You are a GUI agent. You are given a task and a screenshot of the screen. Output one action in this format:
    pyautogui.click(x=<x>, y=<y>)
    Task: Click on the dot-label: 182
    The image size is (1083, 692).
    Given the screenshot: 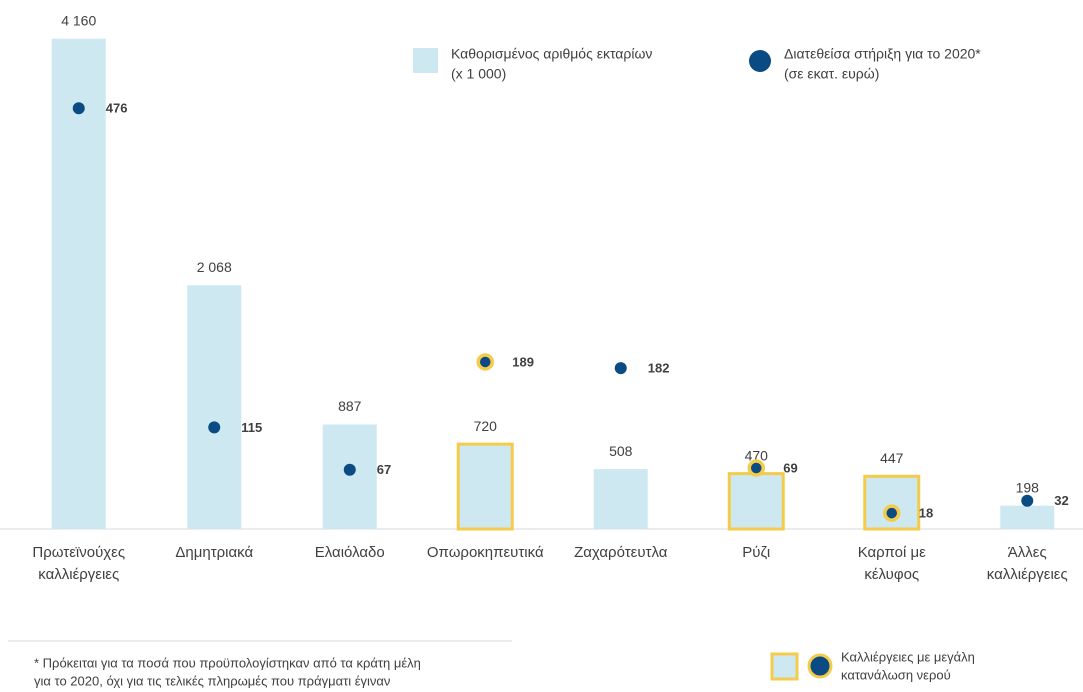 What is the action you would take?
    pyautogui.click(x=659, y=368)
    